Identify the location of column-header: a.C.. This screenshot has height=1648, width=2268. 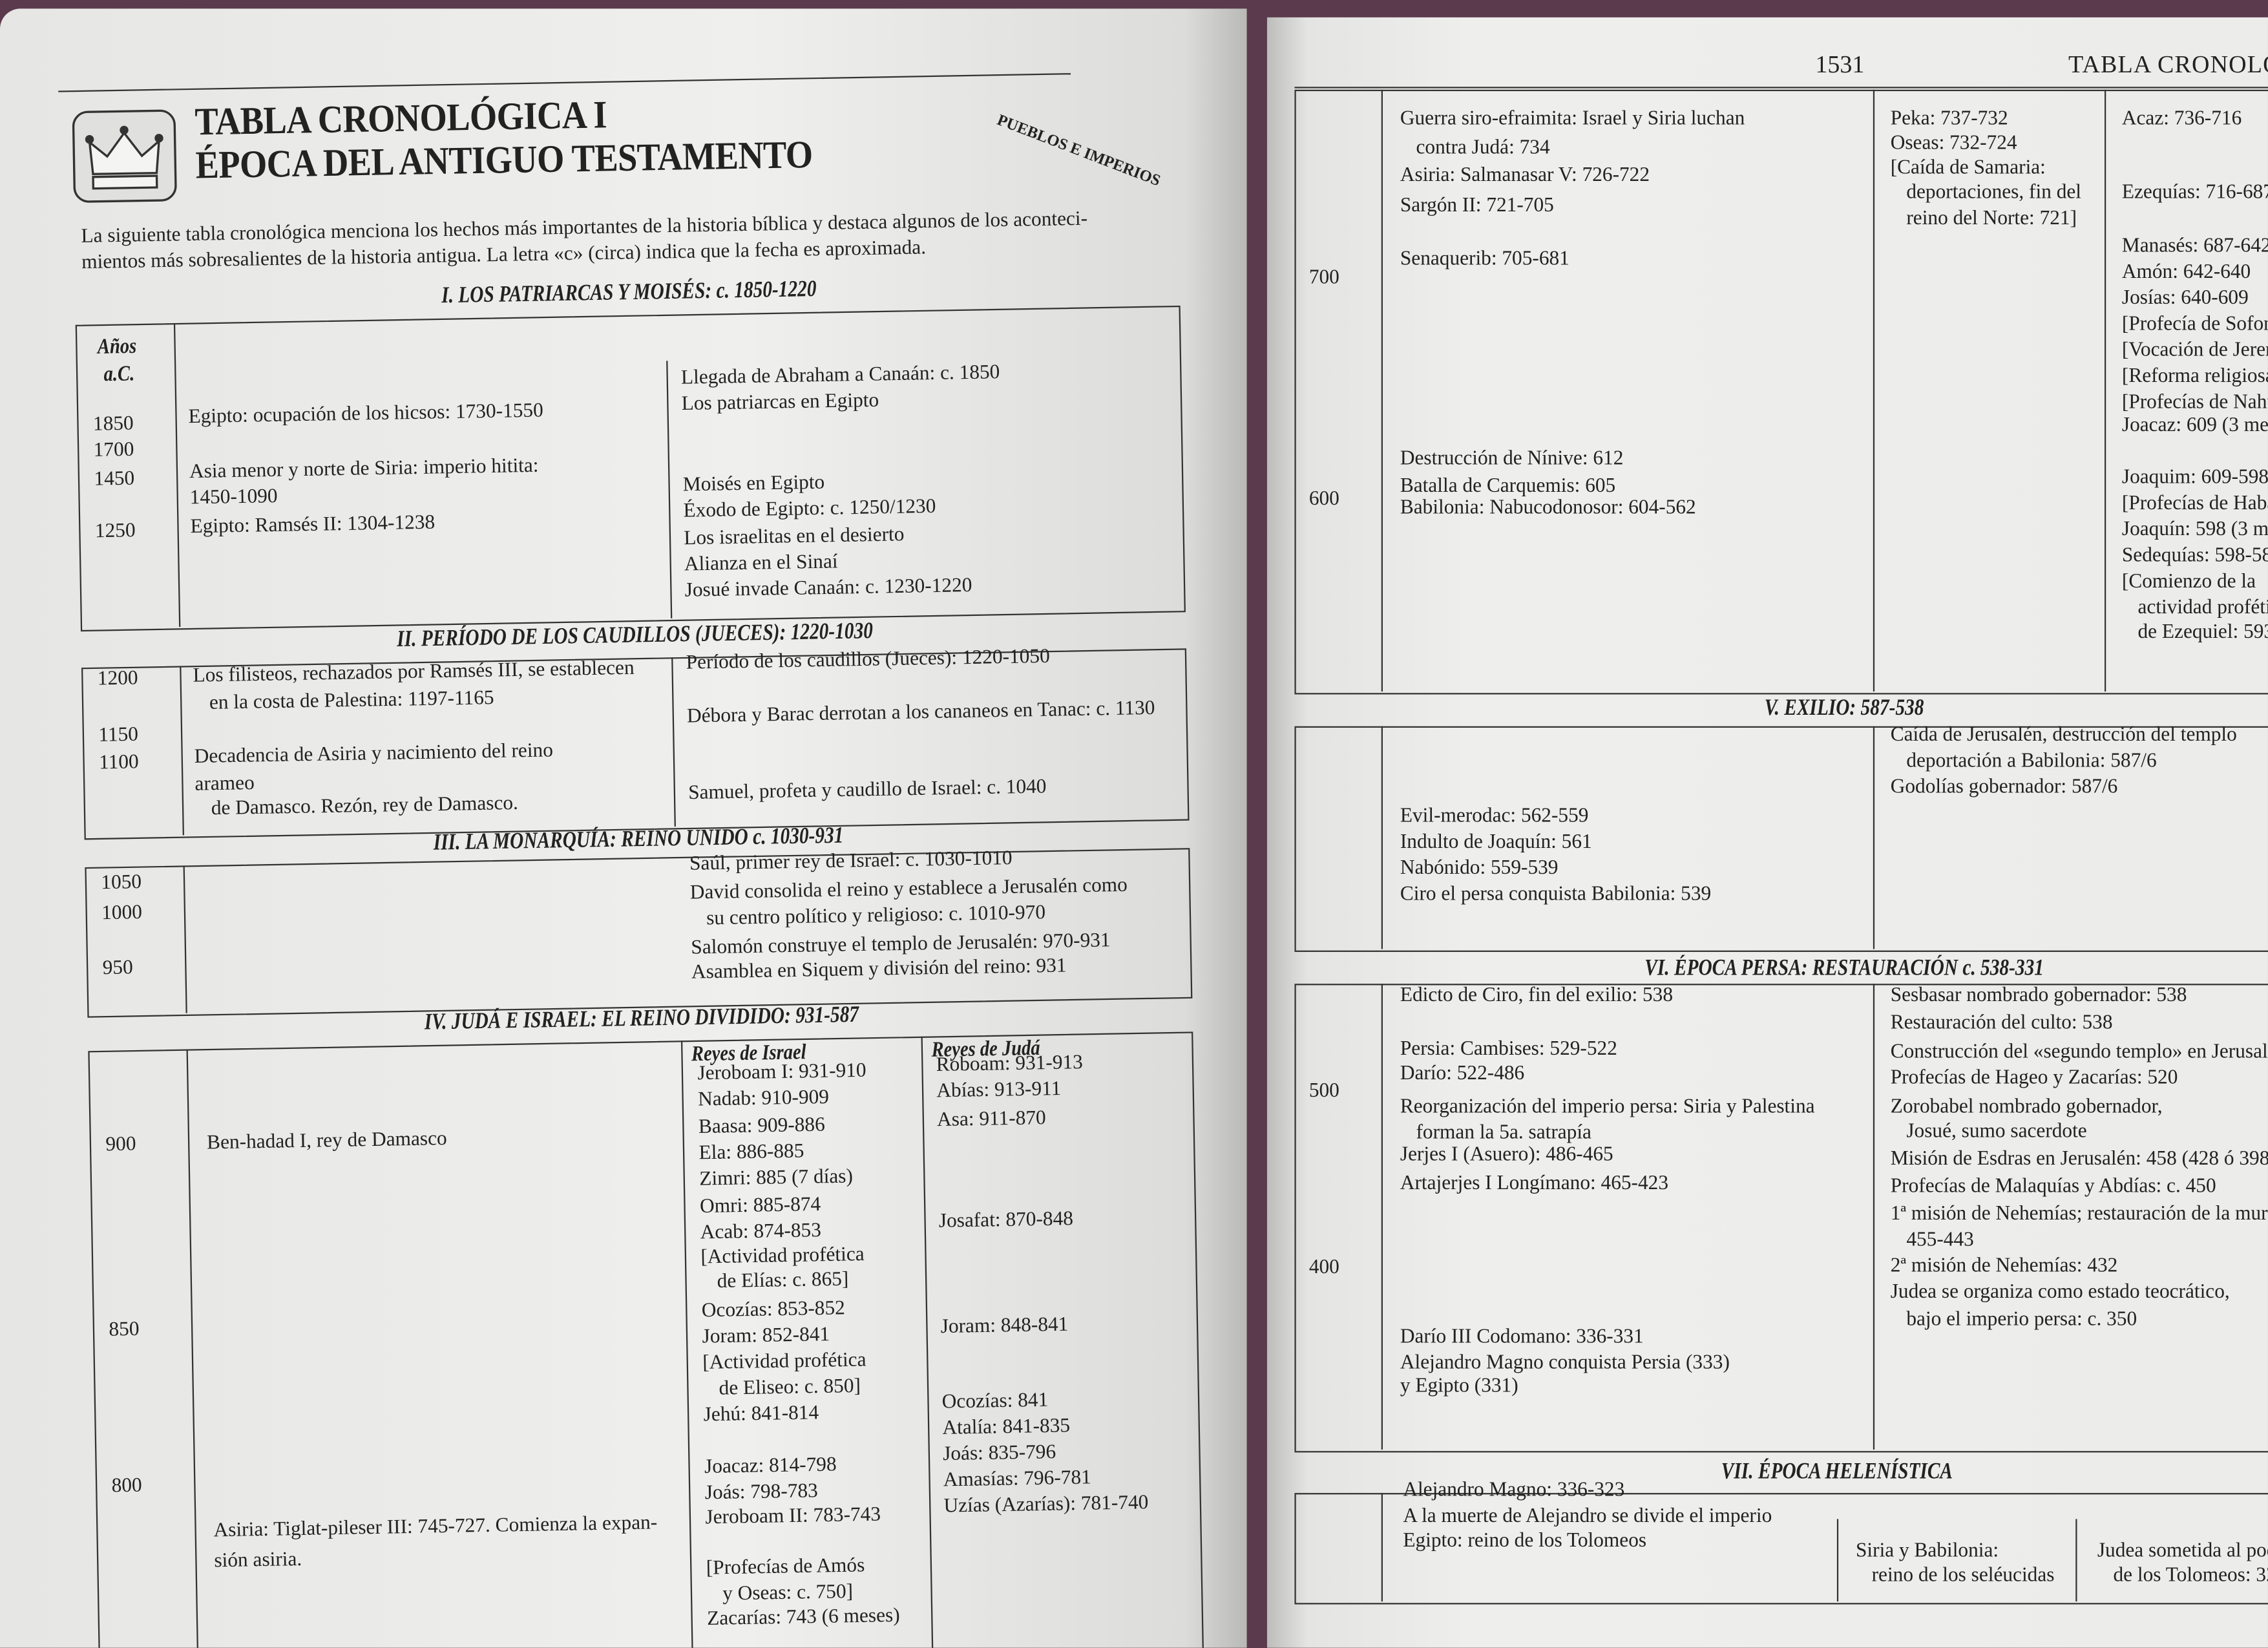
(119, 375).